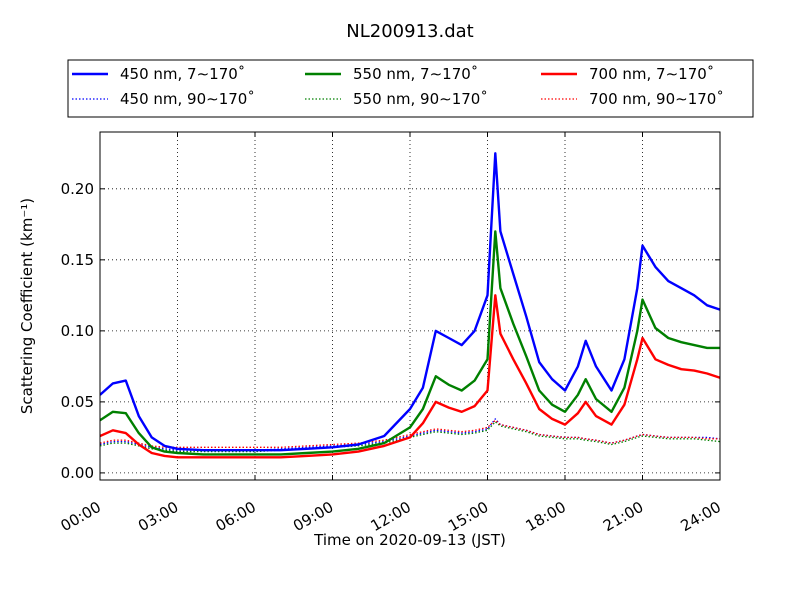  Describe the element at coordinates (701, 516) in the screenshot. I see `x-tick-label: 24:00` at that location.